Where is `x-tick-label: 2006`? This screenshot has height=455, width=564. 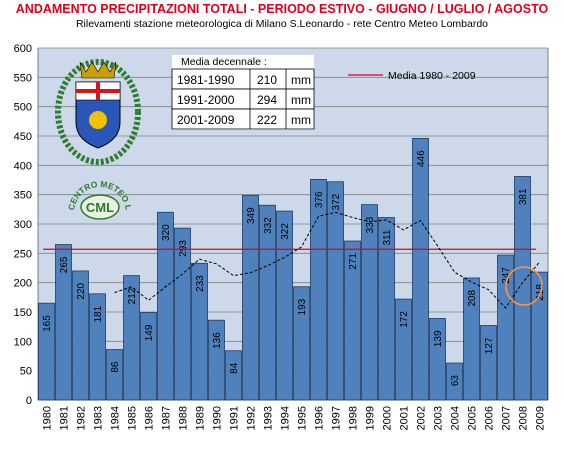
x-tick-label: 2006 is located at coordinates (490, 418).